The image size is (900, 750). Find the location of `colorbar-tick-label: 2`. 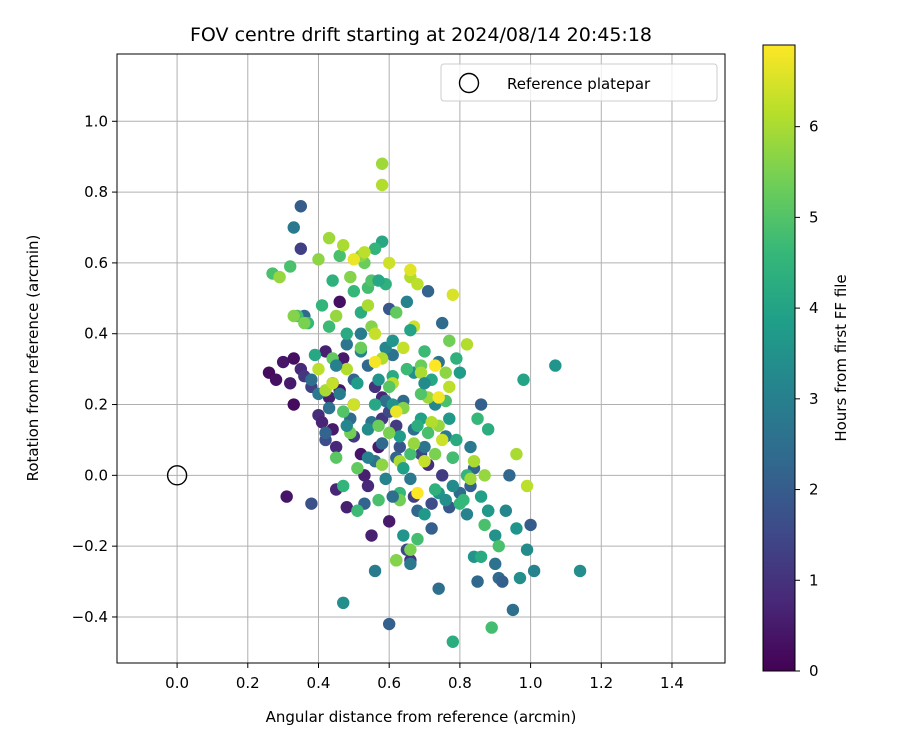

colorbar-tick-label: 2 is located at coordinates (814, 490).